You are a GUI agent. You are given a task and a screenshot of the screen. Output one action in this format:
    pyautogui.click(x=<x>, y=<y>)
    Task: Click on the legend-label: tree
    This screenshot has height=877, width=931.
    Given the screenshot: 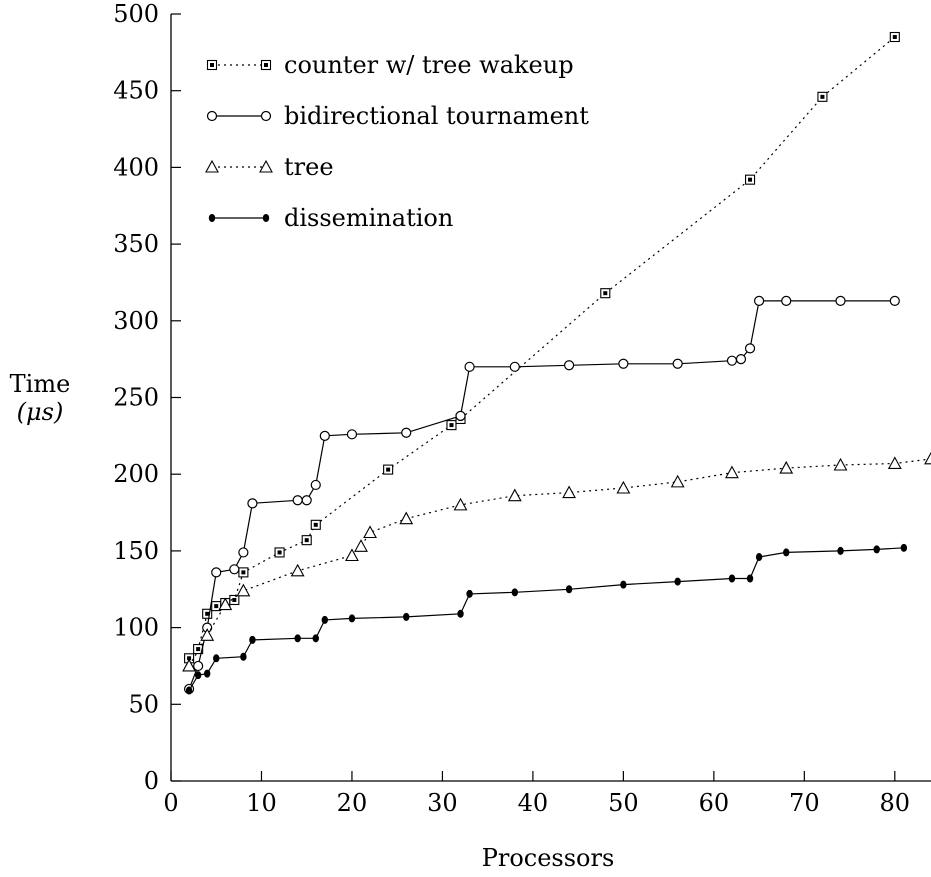 What is the action you would take?
    pyautogui.click(x=309, y=167)
    